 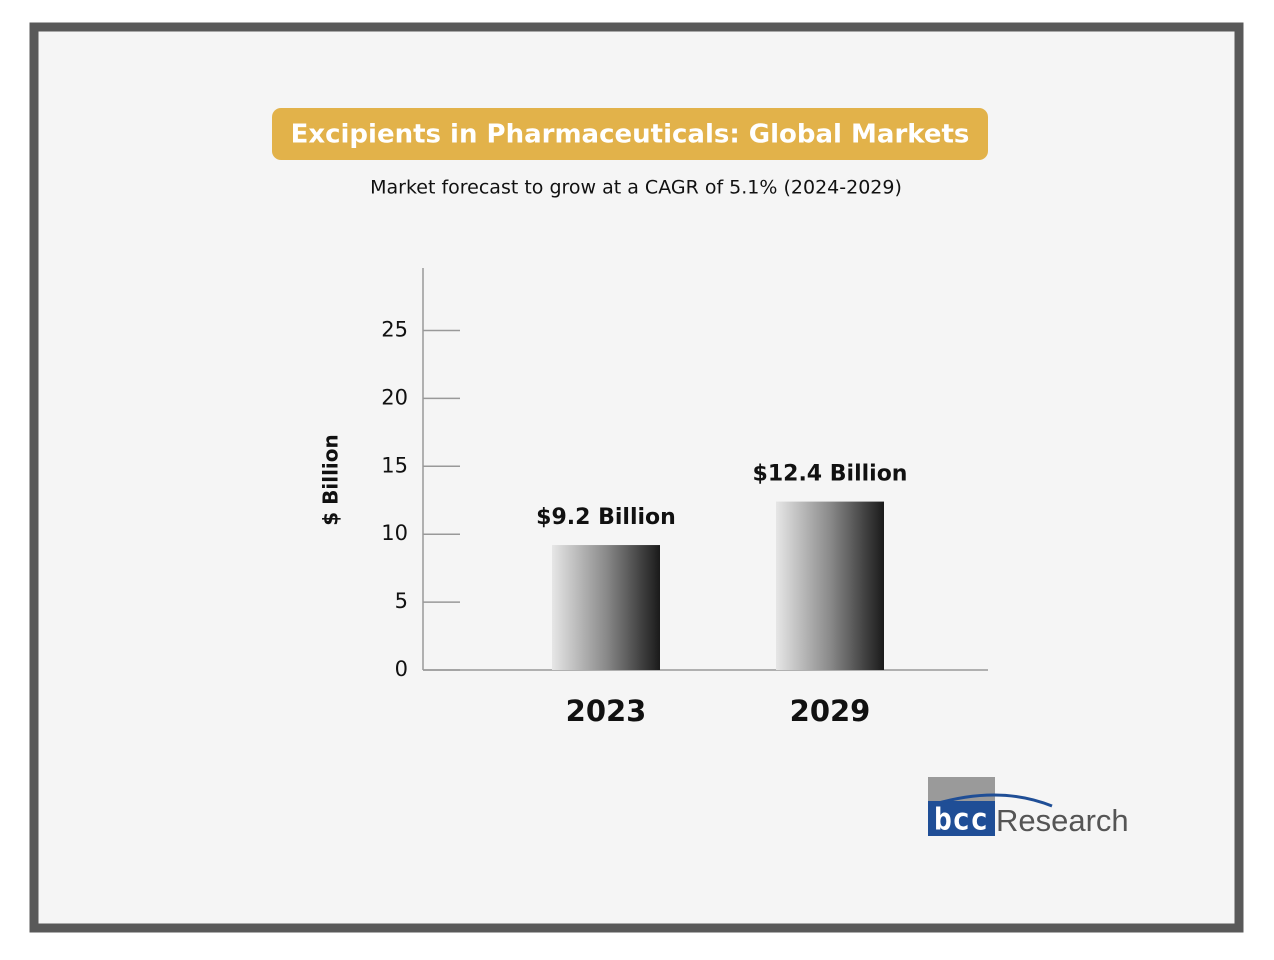 I want to click on title-box, so click(x=630, y=134).